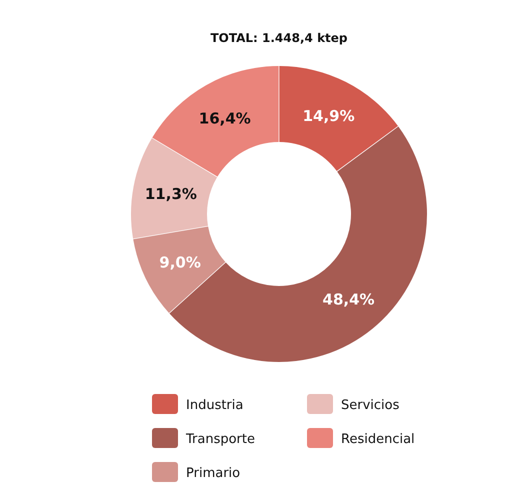  I want to click on legend-label: Transporte, so click(220, 439).